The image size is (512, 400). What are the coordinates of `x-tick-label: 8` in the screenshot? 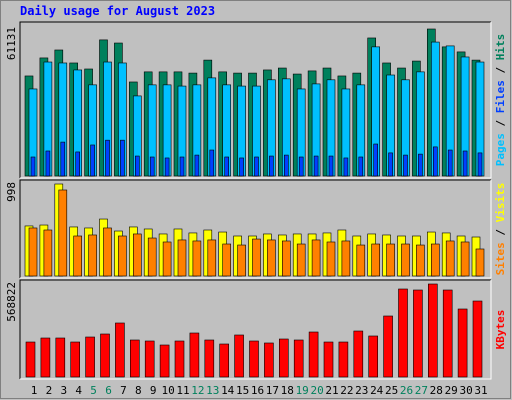 It's located at (138, 390).